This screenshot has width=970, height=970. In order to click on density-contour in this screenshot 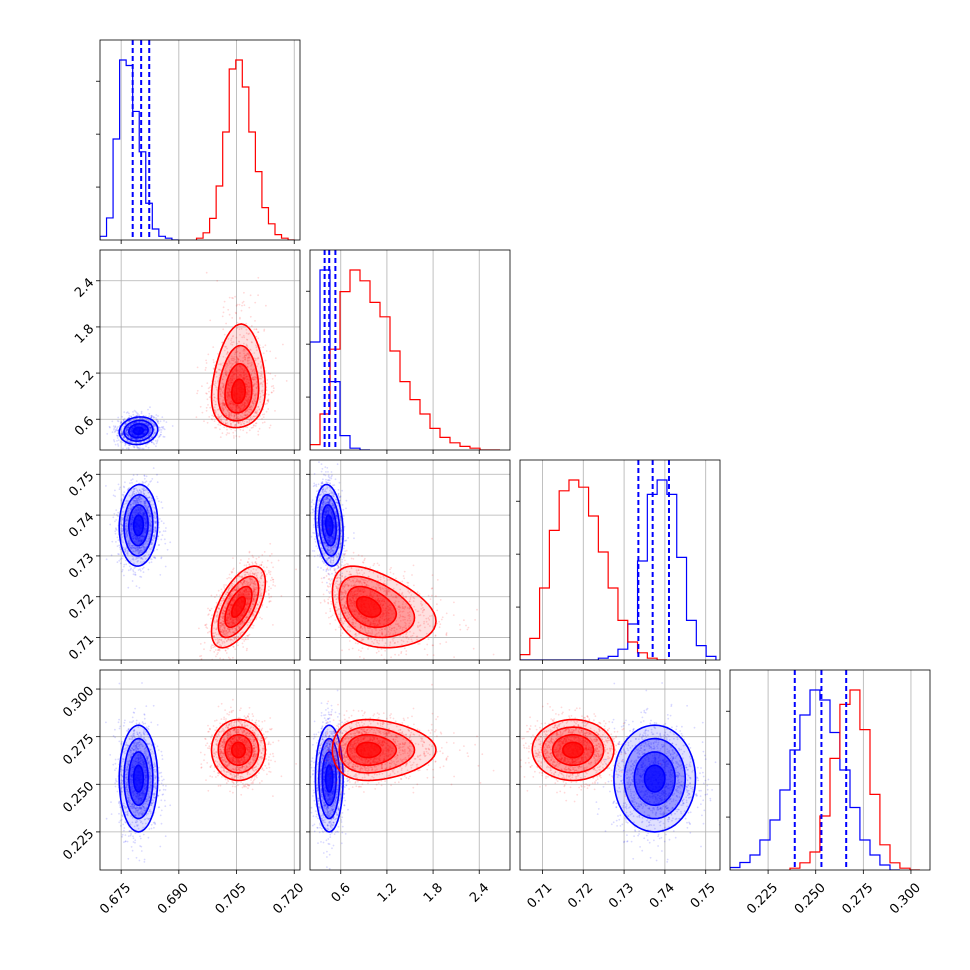, I will do `click(138, 525)`.